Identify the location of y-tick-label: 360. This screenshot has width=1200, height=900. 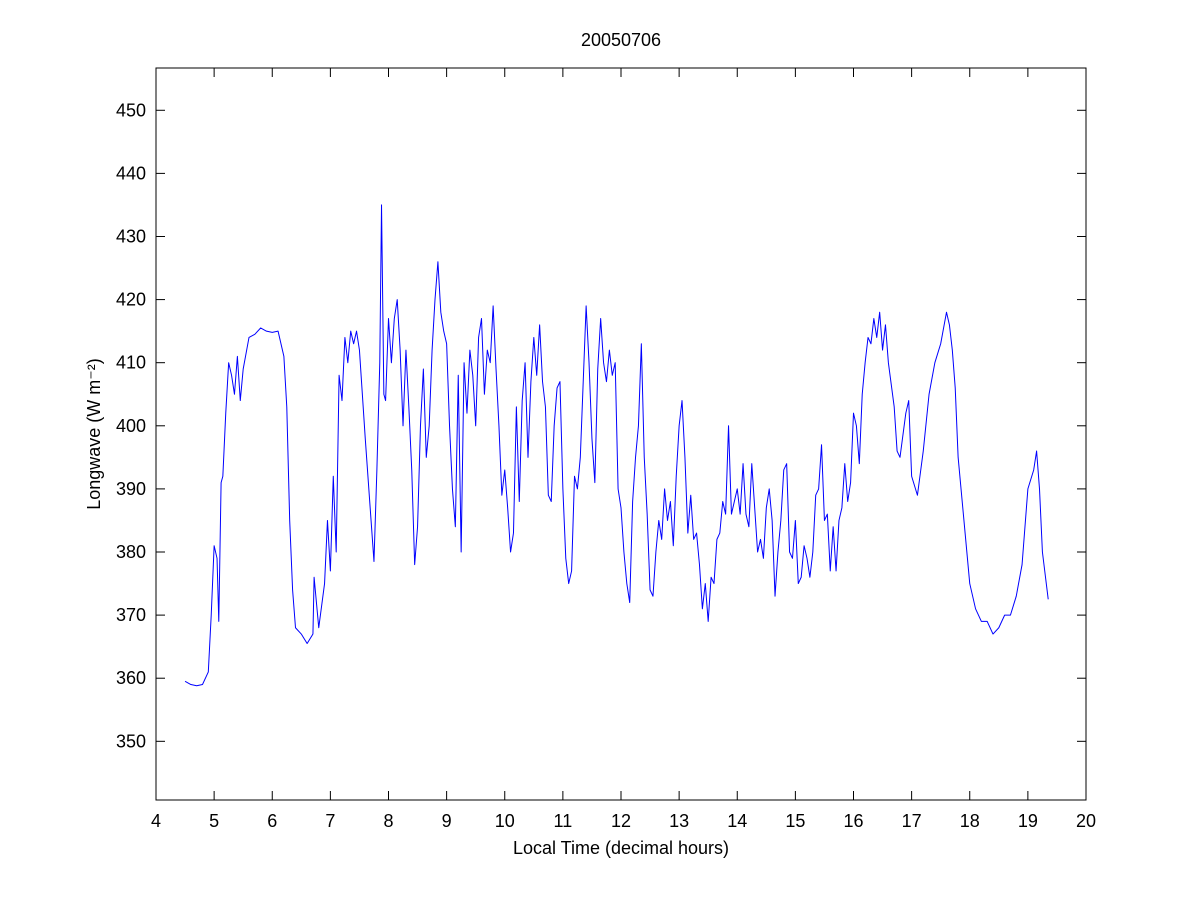
(131, 678).